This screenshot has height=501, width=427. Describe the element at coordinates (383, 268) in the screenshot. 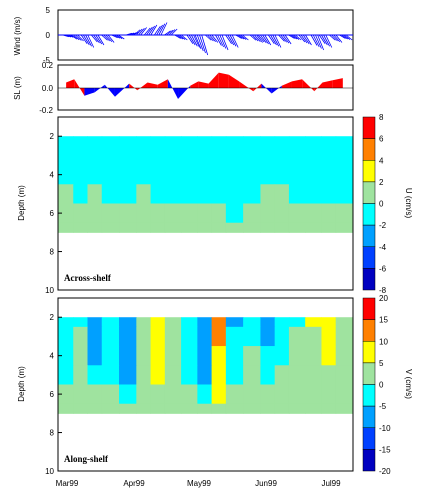

I see `colorbar-tick-label: -6` at that location.